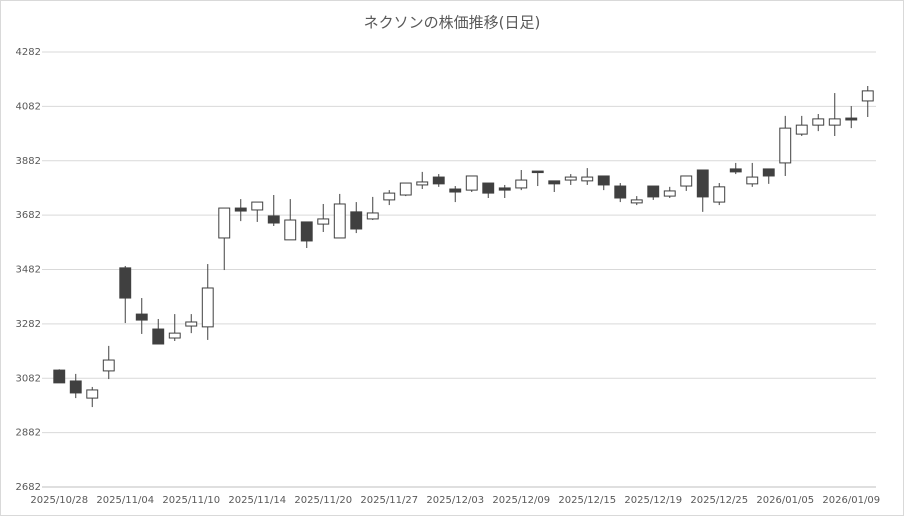 The width and height of the screenshot is (904, 516). What do you see at coordinates (28, 215) in the screenshot?
I see `y-tick-label: 3682` at bounding box center [28, 215].